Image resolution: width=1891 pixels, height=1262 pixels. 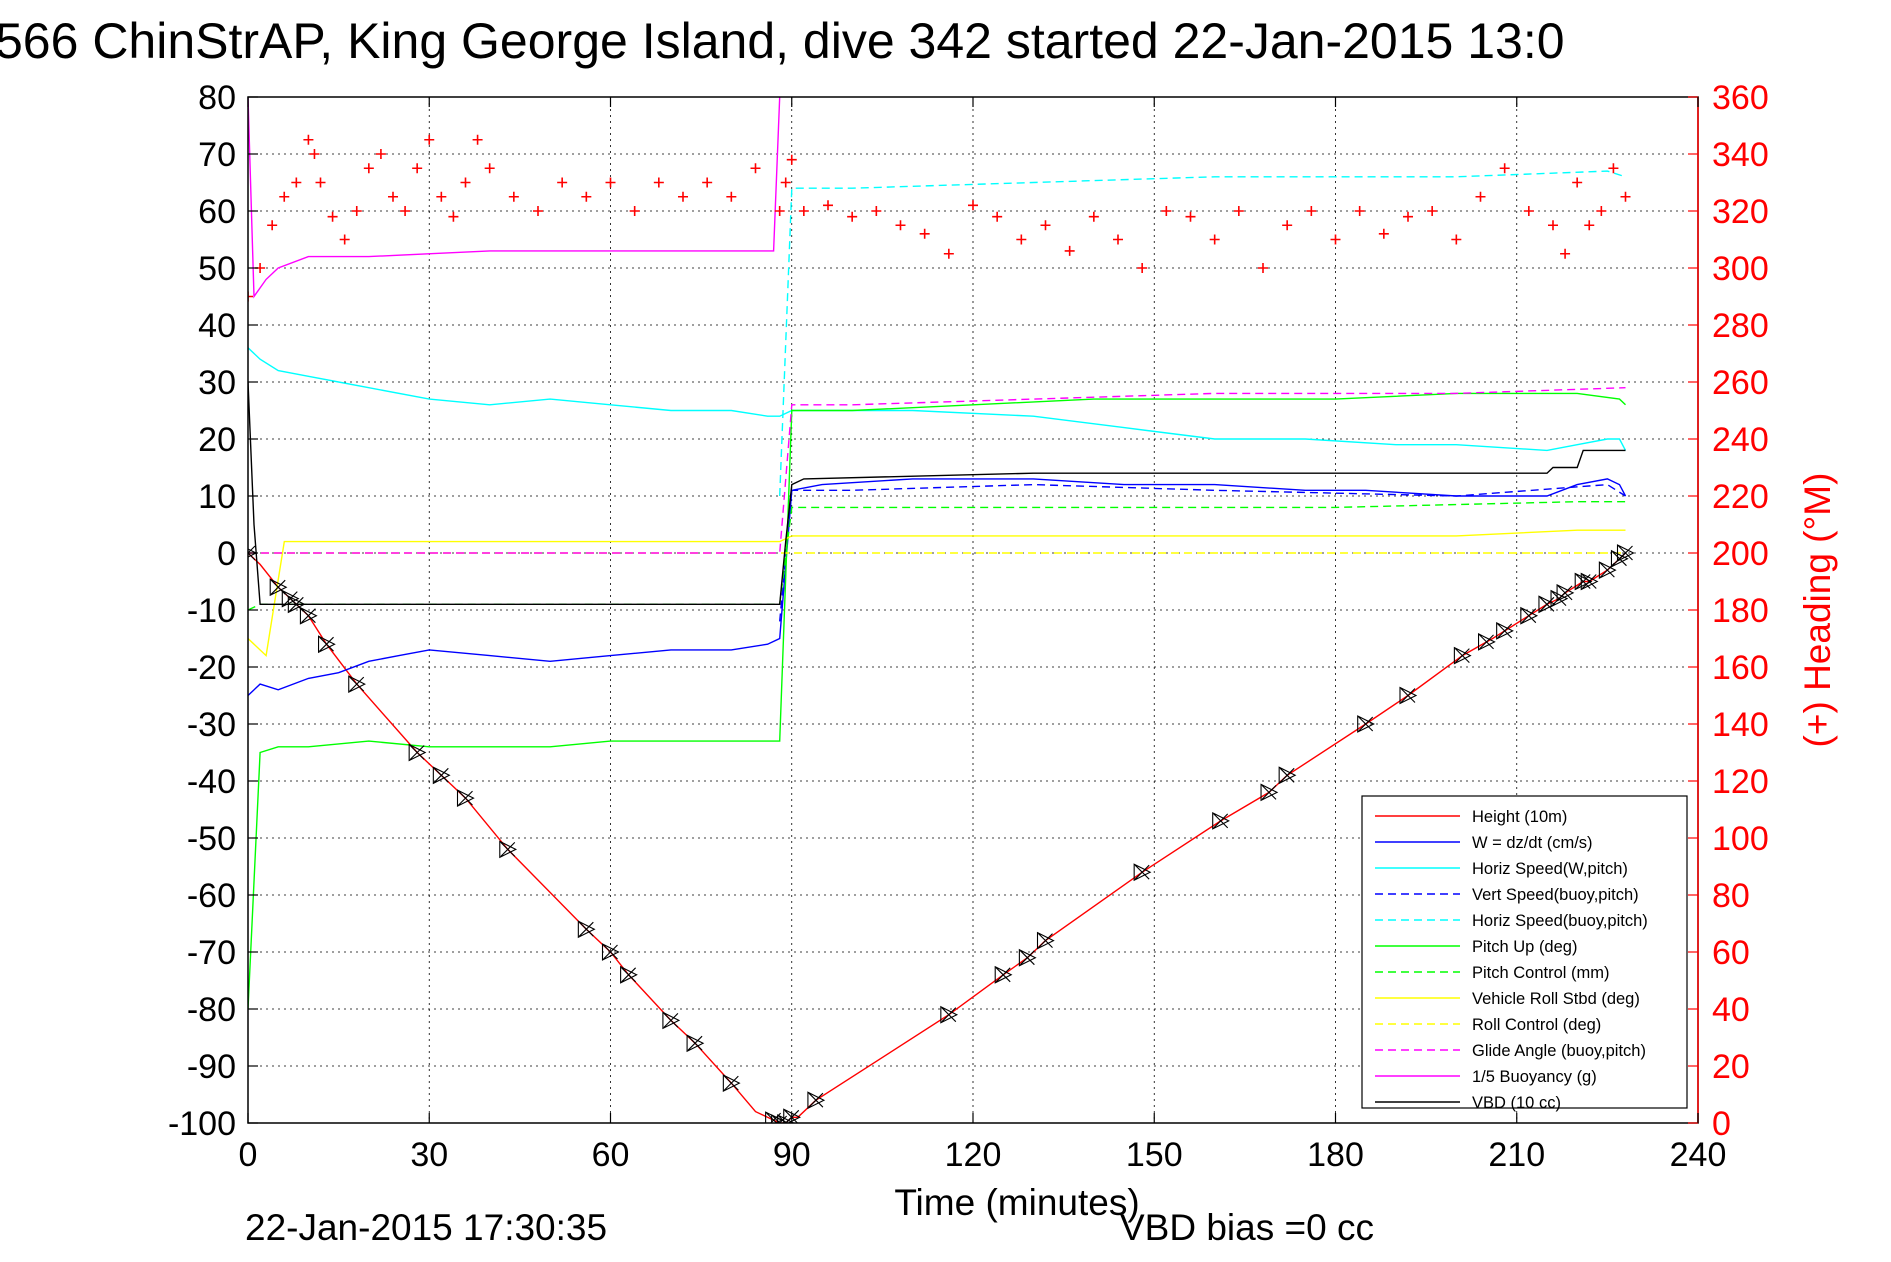 What do you see at coordinates (211, 782) in the screenshot?
I see `y-tick-label--40: -40` at bounding box center [211, 782].